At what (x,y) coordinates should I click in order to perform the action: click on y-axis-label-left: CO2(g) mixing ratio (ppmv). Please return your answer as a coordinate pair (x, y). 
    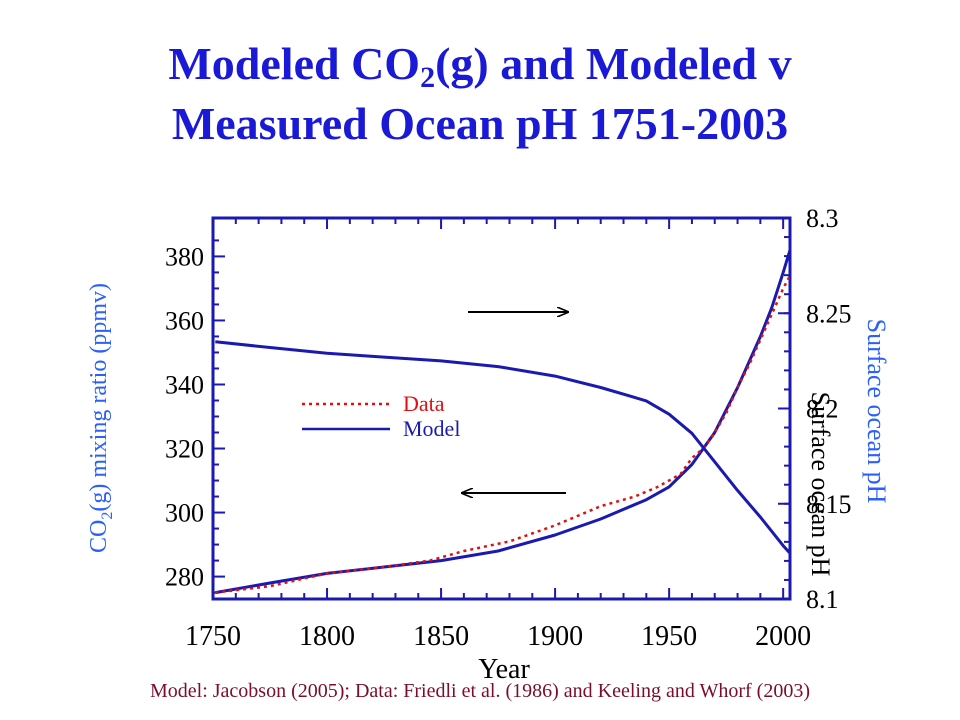
    Looking at the image, I should click on (101, 418).